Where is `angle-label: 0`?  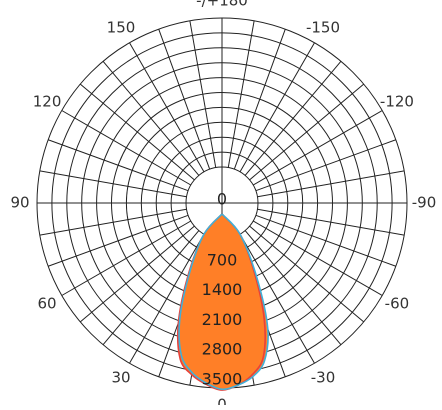 angle-label: 0 is located at coordinates (222, 401).